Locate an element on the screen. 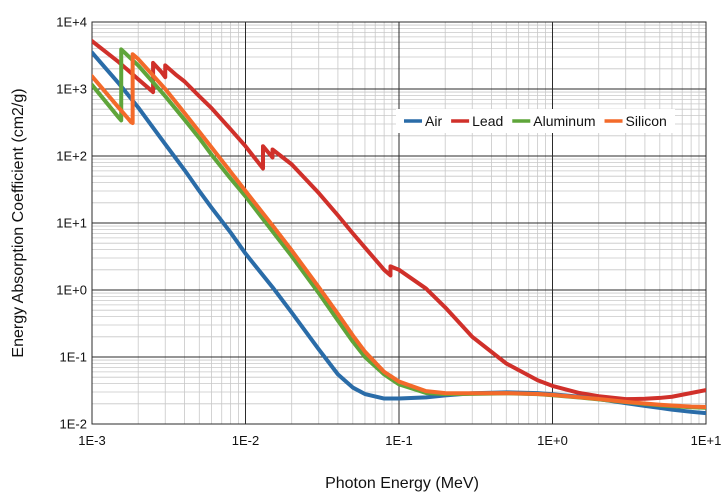 This screenshot has width=728, height=500. legend: Air Lead Aluminum Silicon is located at coordinates (535, 121).